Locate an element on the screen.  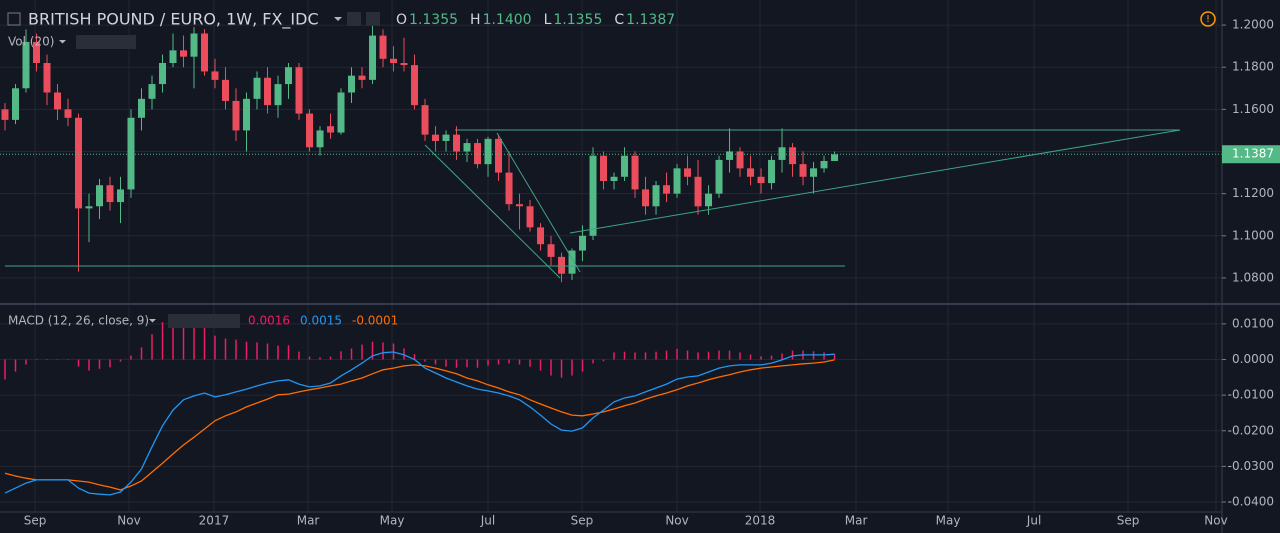
y-tick-label: -0.0300 is located at coordinates (1251, 466).